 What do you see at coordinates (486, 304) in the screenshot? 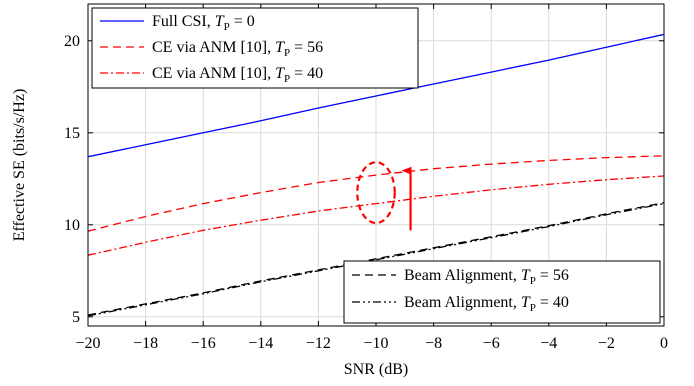
I see `legend-lower-entry-1-label: Beam Alignment, TP = 40` at bounding box center [486, 304].